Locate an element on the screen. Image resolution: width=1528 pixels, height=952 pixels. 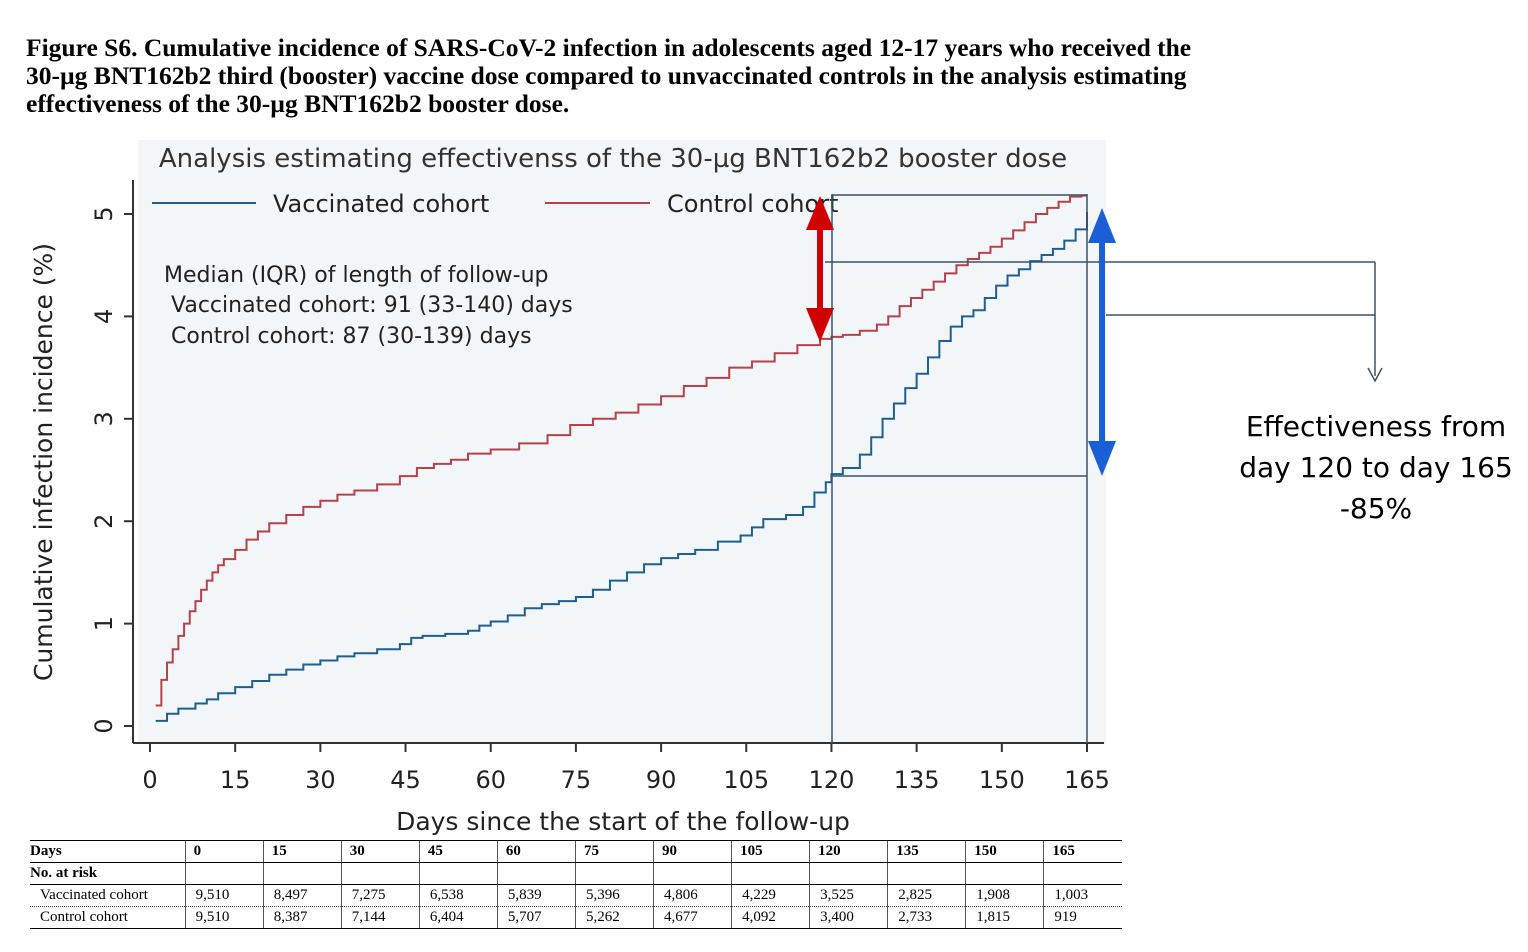
risk-cell: 4,092 is located at coordinates (770, 917).